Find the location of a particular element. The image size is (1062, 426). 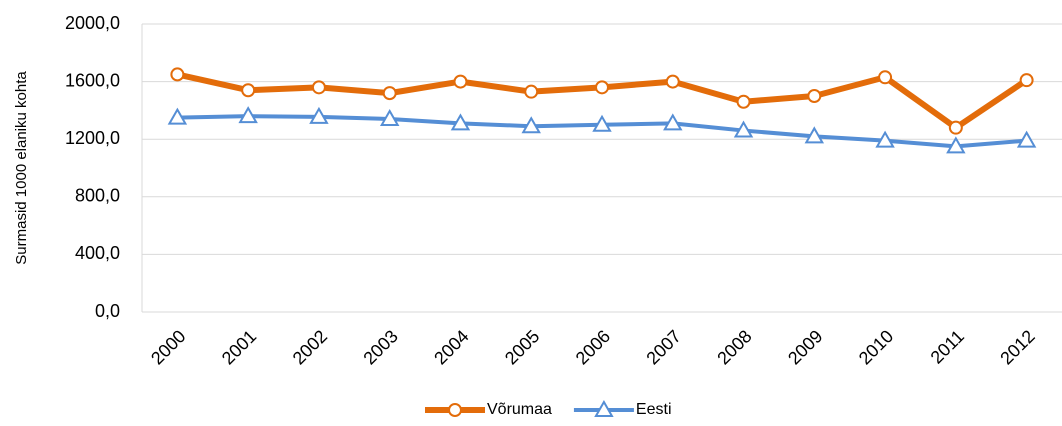

y-tick-label: 800,0 is located at coordinates (97, 196).